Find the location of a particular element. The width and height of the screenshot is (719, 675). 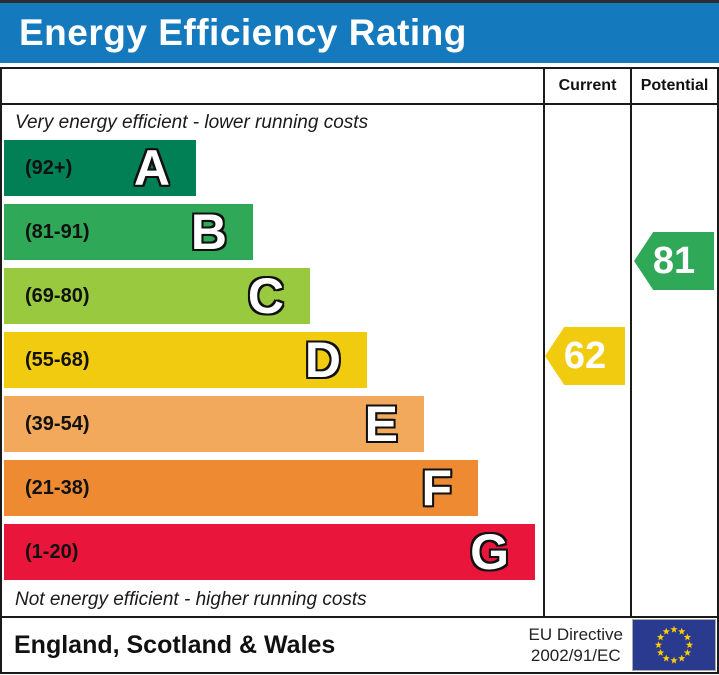

current-column-divider is located at coordinates (544, 342).